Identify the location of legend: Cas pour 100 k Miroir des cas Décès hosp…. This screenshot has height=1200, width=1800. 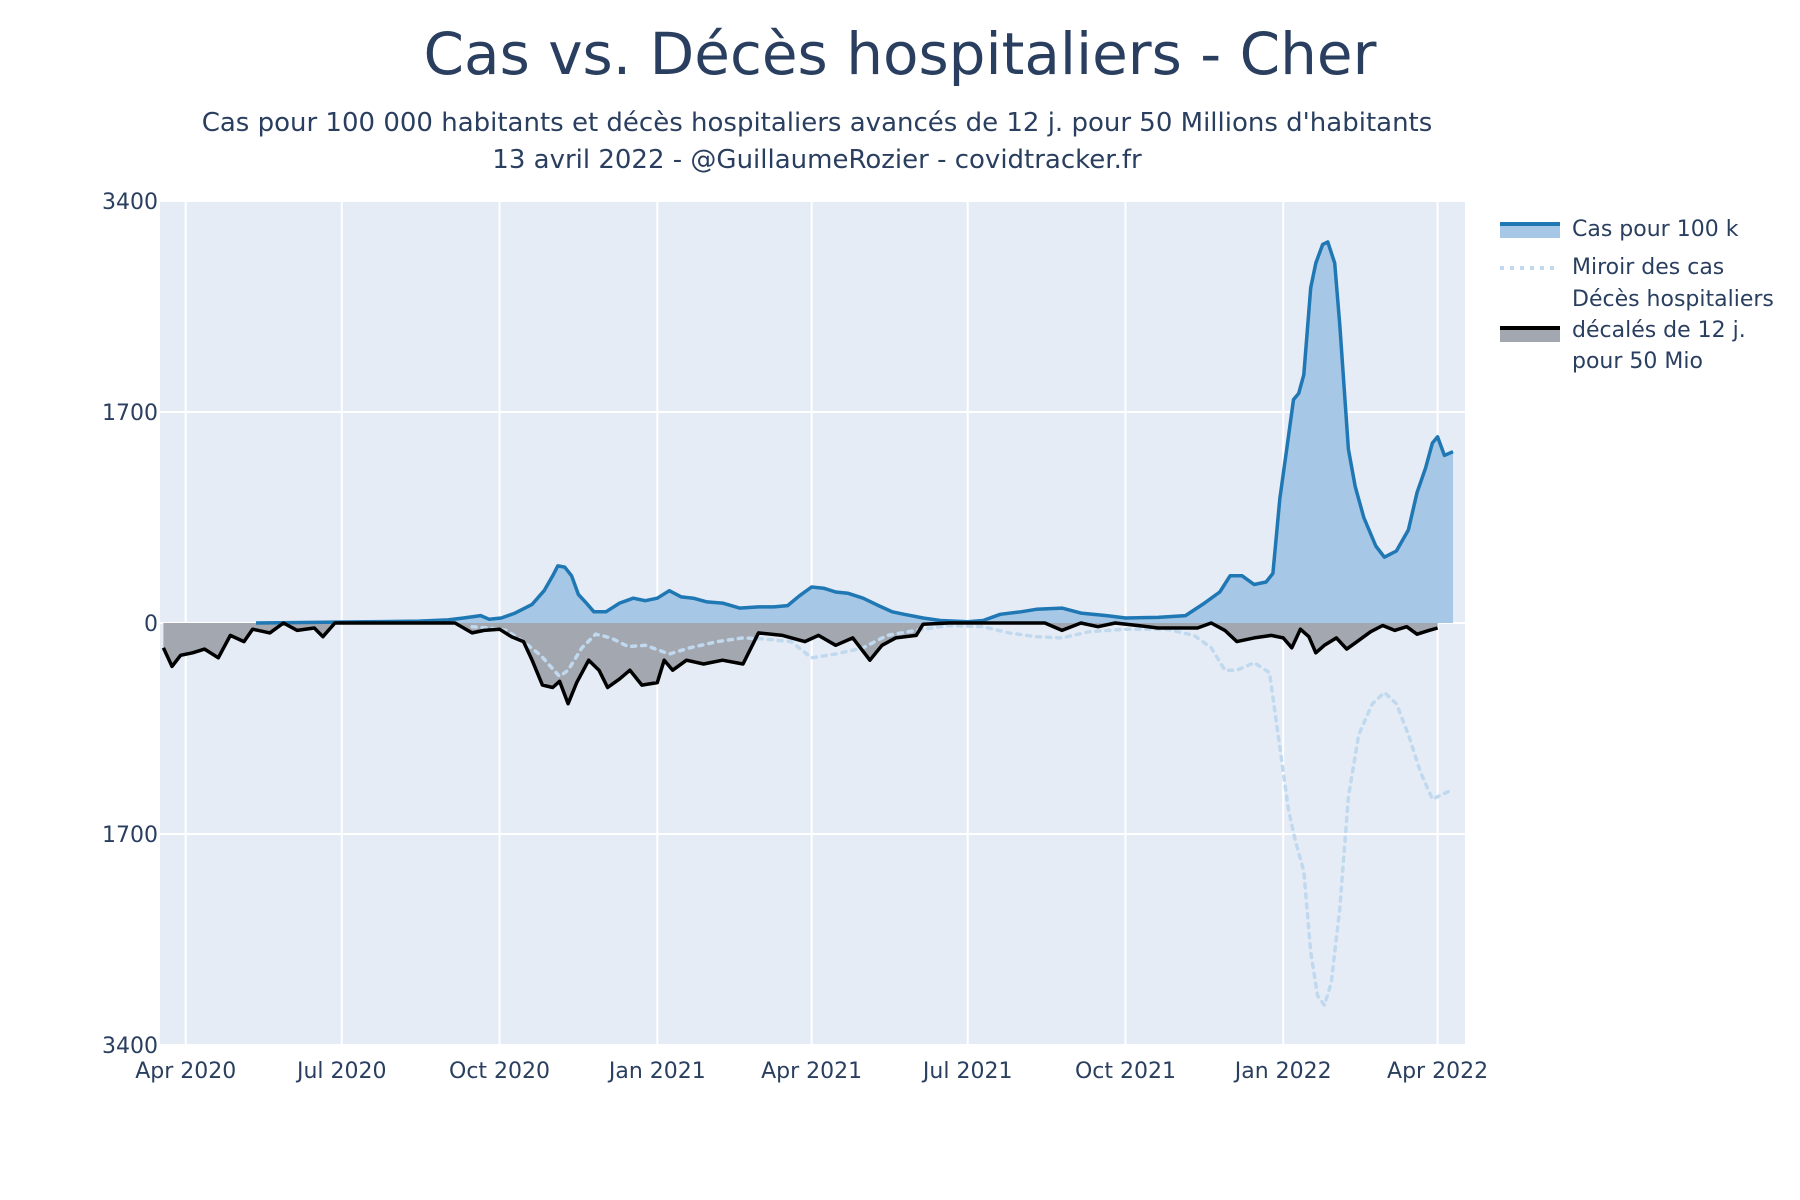
(1650, 298).